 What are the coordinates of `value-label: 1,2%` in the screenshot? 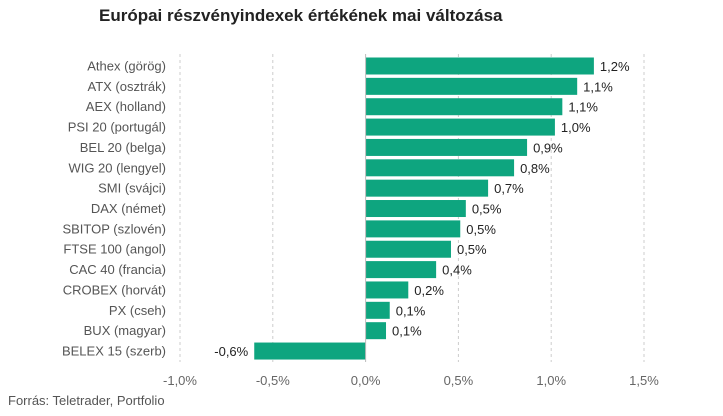 It's located at (615, 66).